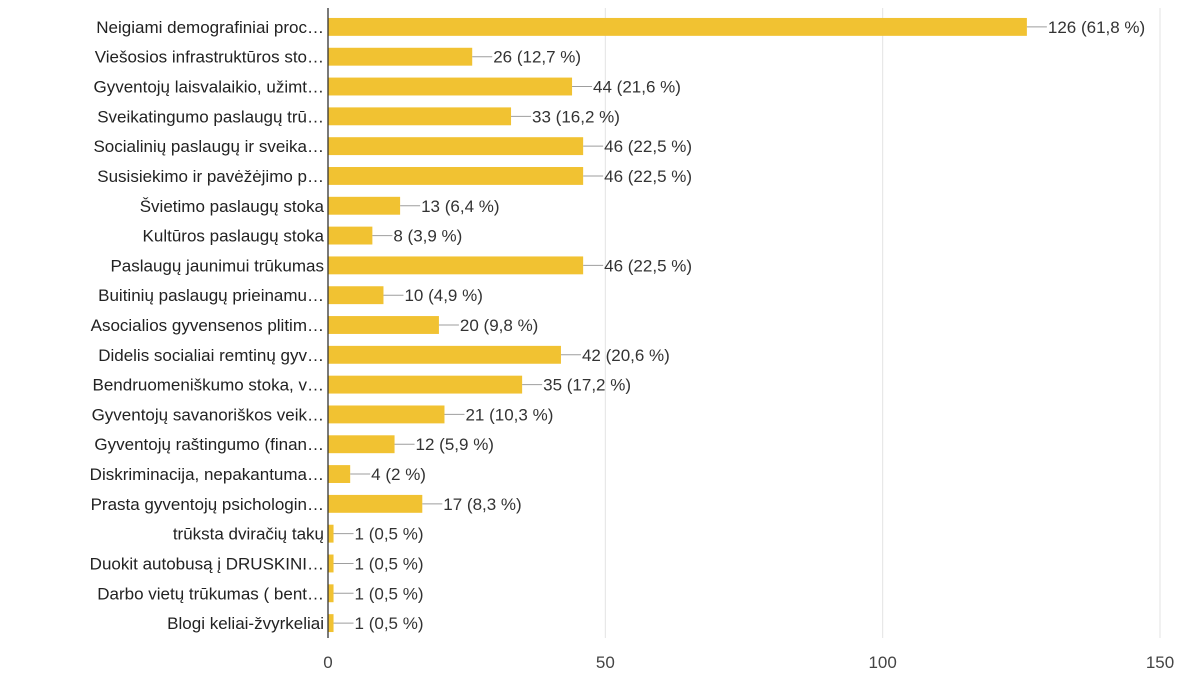 The width and height of the screenshot is (1183, 675). Describe the element at coordinates (248, 534) in the screenshot. I see `category-label: trūksta dviračių takų` at that location.